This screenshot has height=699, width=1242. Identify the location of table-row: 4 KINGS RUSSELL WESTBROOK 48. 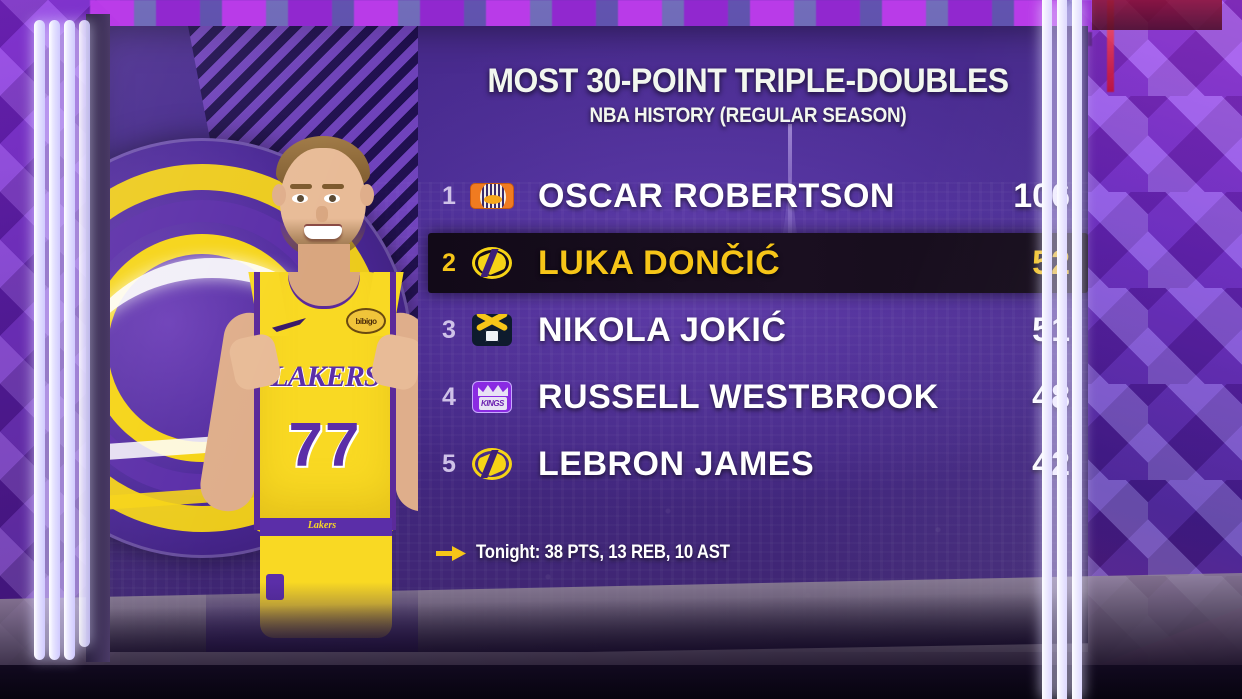
(758, 397).